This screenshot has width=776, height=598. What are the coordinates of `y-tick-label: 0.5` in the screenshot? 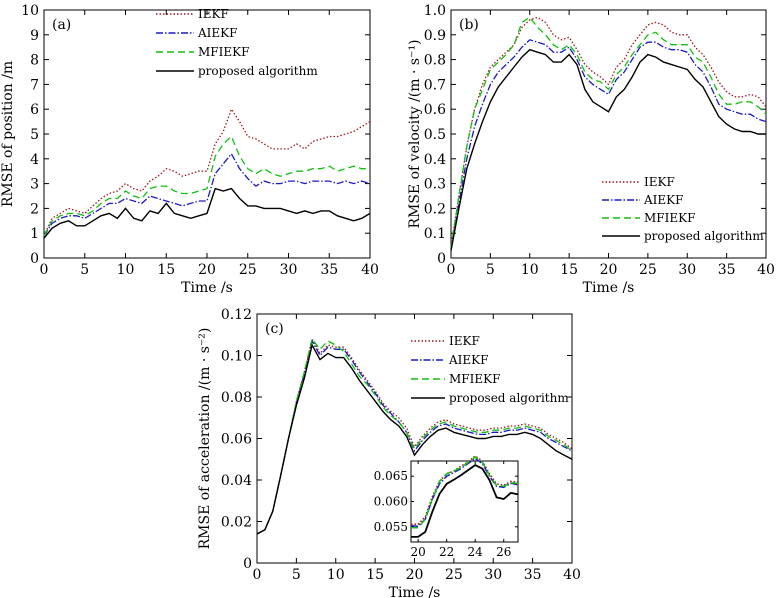 It's located at (435, 135).